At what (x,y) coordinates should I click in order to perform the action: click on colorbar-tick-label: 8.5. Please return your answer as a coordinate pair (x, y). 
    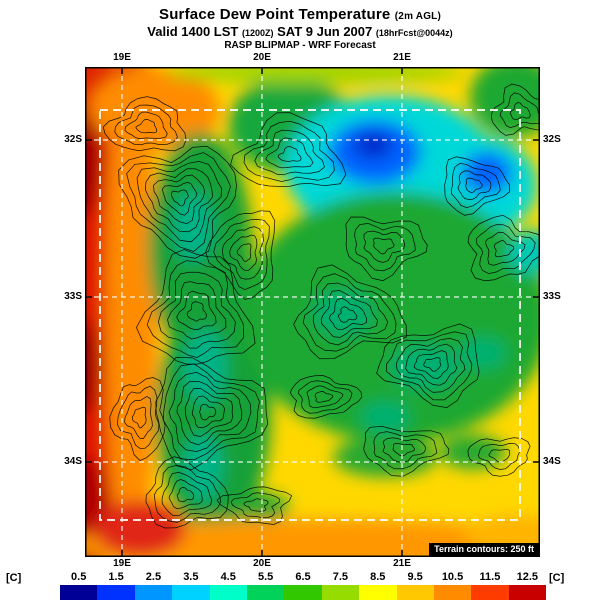
    Looking at the image, I should click on (378, 577).